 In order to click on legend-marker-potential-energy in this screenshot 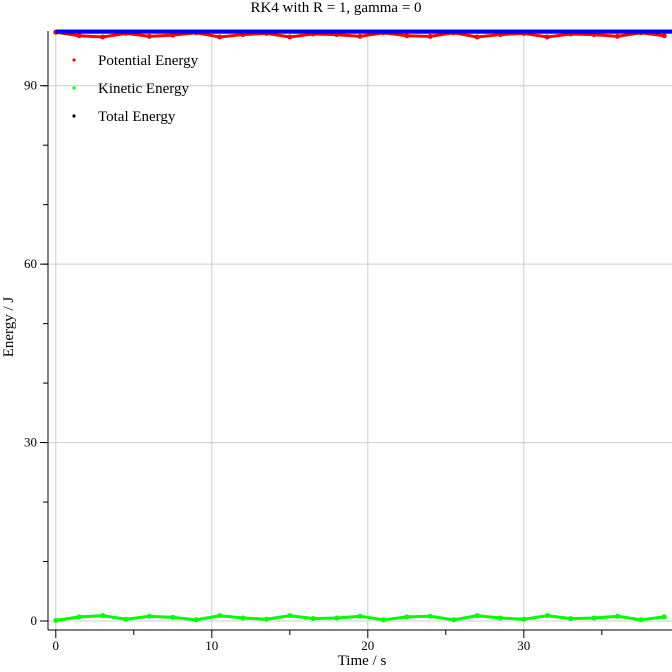, I will do `click(74, 60)`.